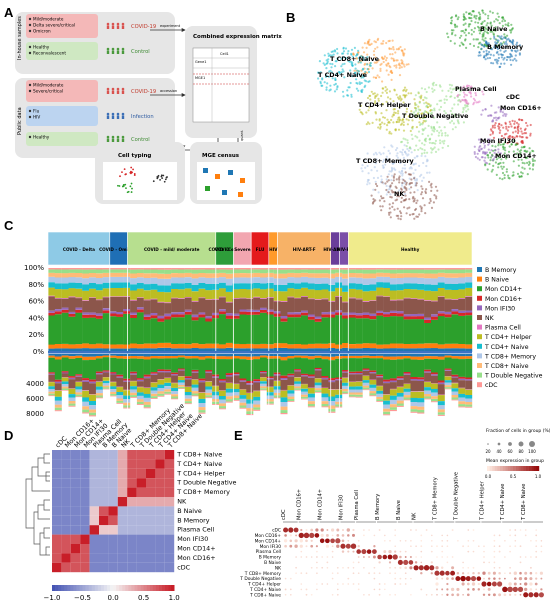 The image size is (550, 613). What do you see at coordinates (49, 53) in the screenshot?
I see `sample-group-item: Reconvalescent` at bounding box center [49, 53].